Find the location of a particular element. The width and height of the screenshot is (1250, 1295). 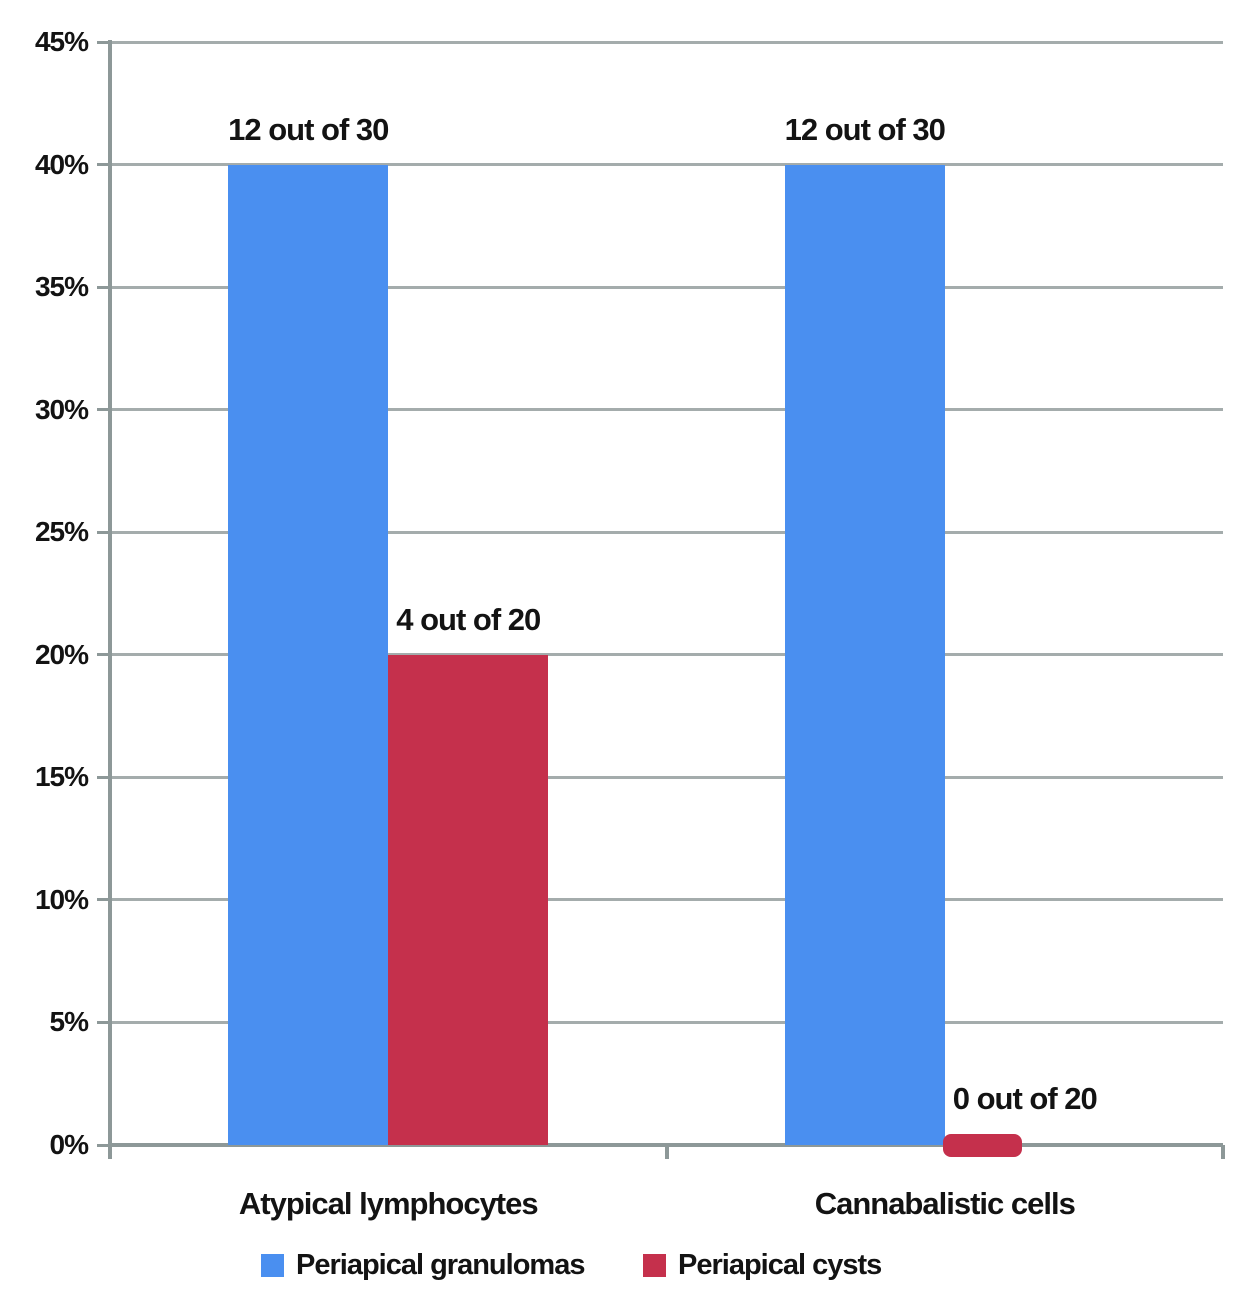

legend-swatch-periapical-granulomas is located at coordinates (272, 1265).